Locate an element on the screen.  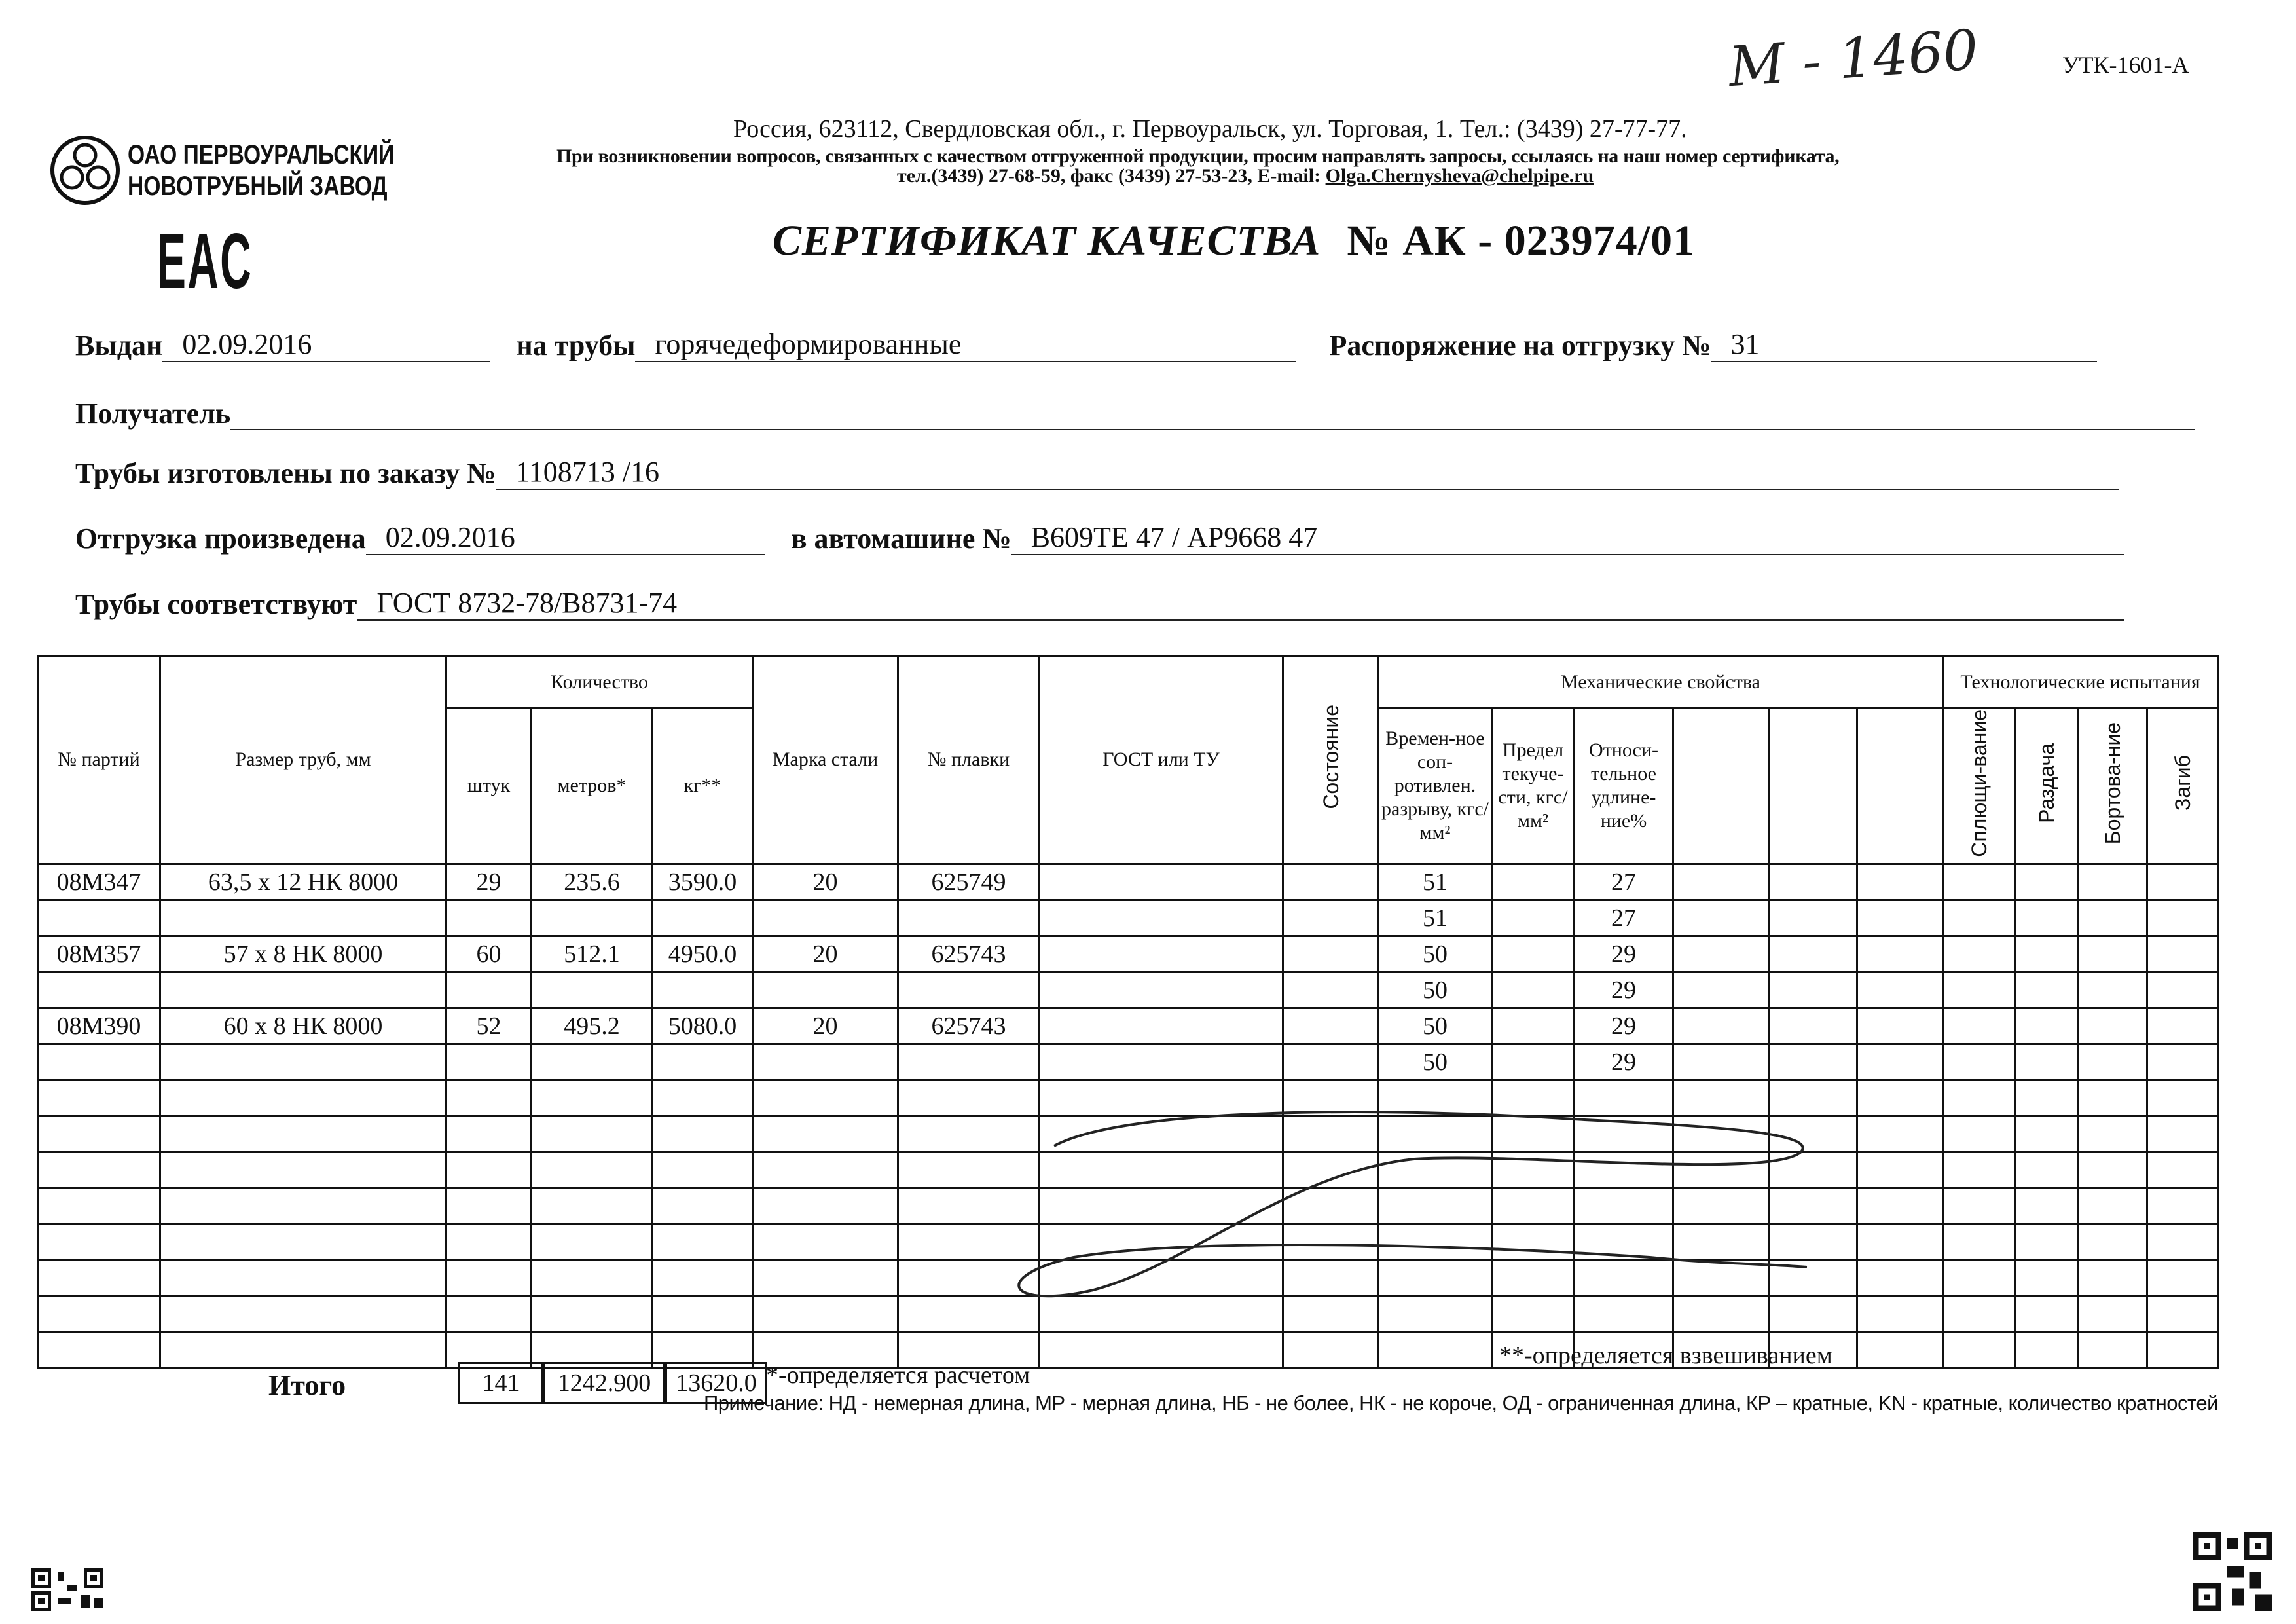
header-bend: Загиб is located at coordinates (2182, 786).